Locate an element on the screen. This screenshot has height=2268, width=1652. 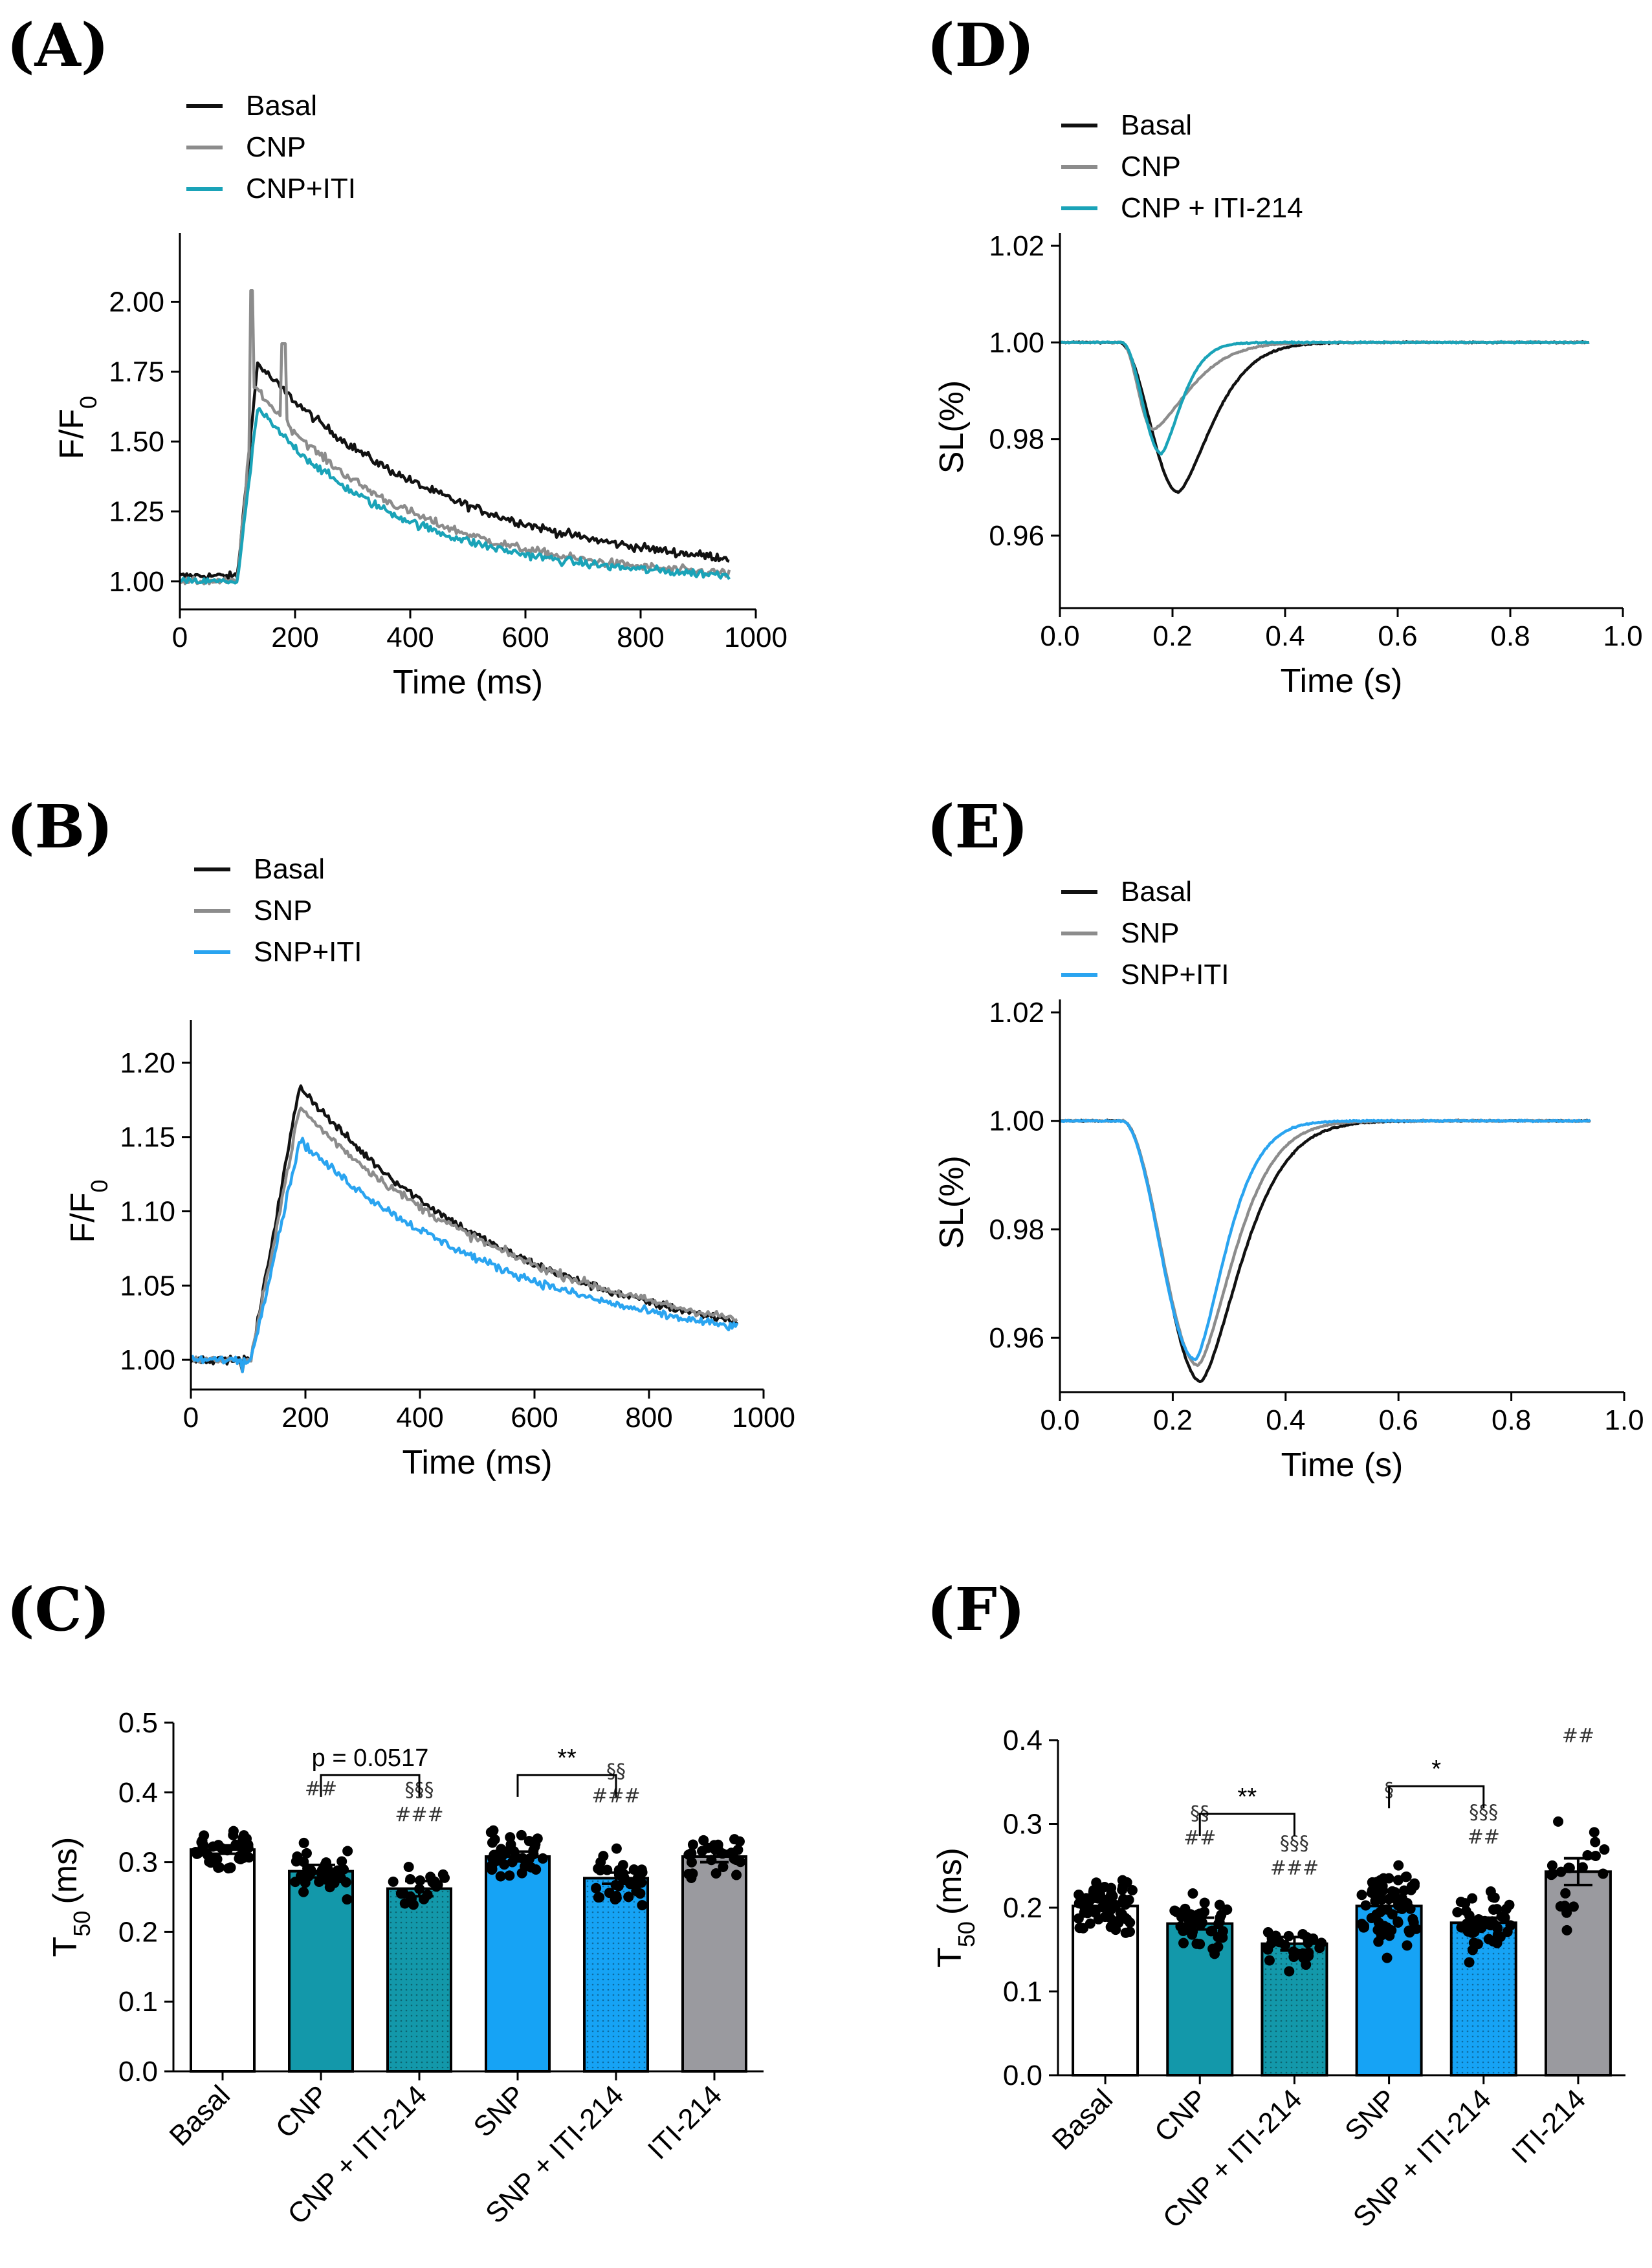
bar is located at coordinates (223, 1961).